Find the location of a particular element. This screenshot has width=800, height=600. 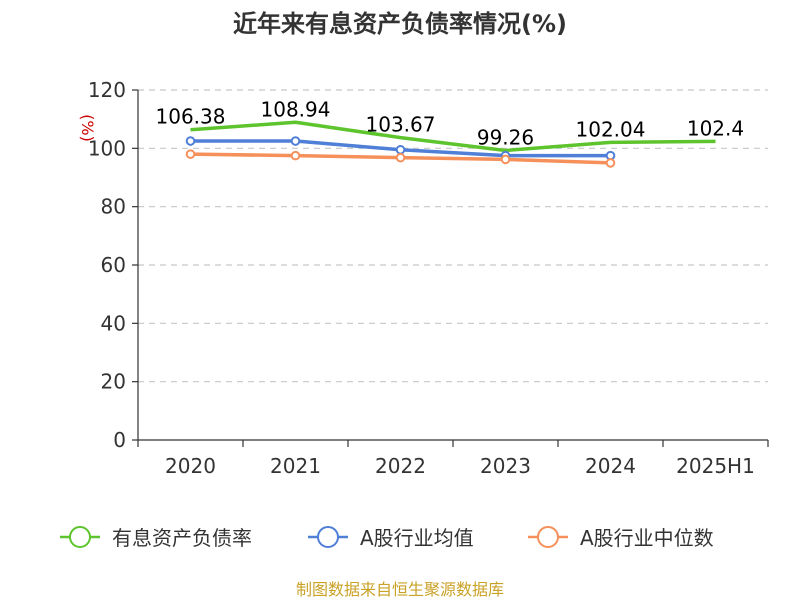

y-tick-label: 60 is located at coordinates (113, 265).